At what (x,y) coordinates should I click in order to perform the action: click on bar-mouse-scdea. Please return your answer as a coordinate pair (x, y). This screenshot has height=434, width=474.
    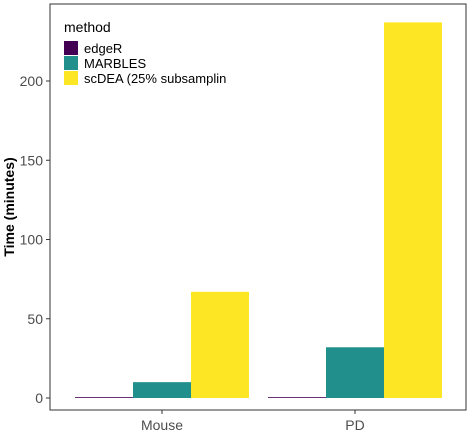
    Looking at the image, I should click on (220, 344).